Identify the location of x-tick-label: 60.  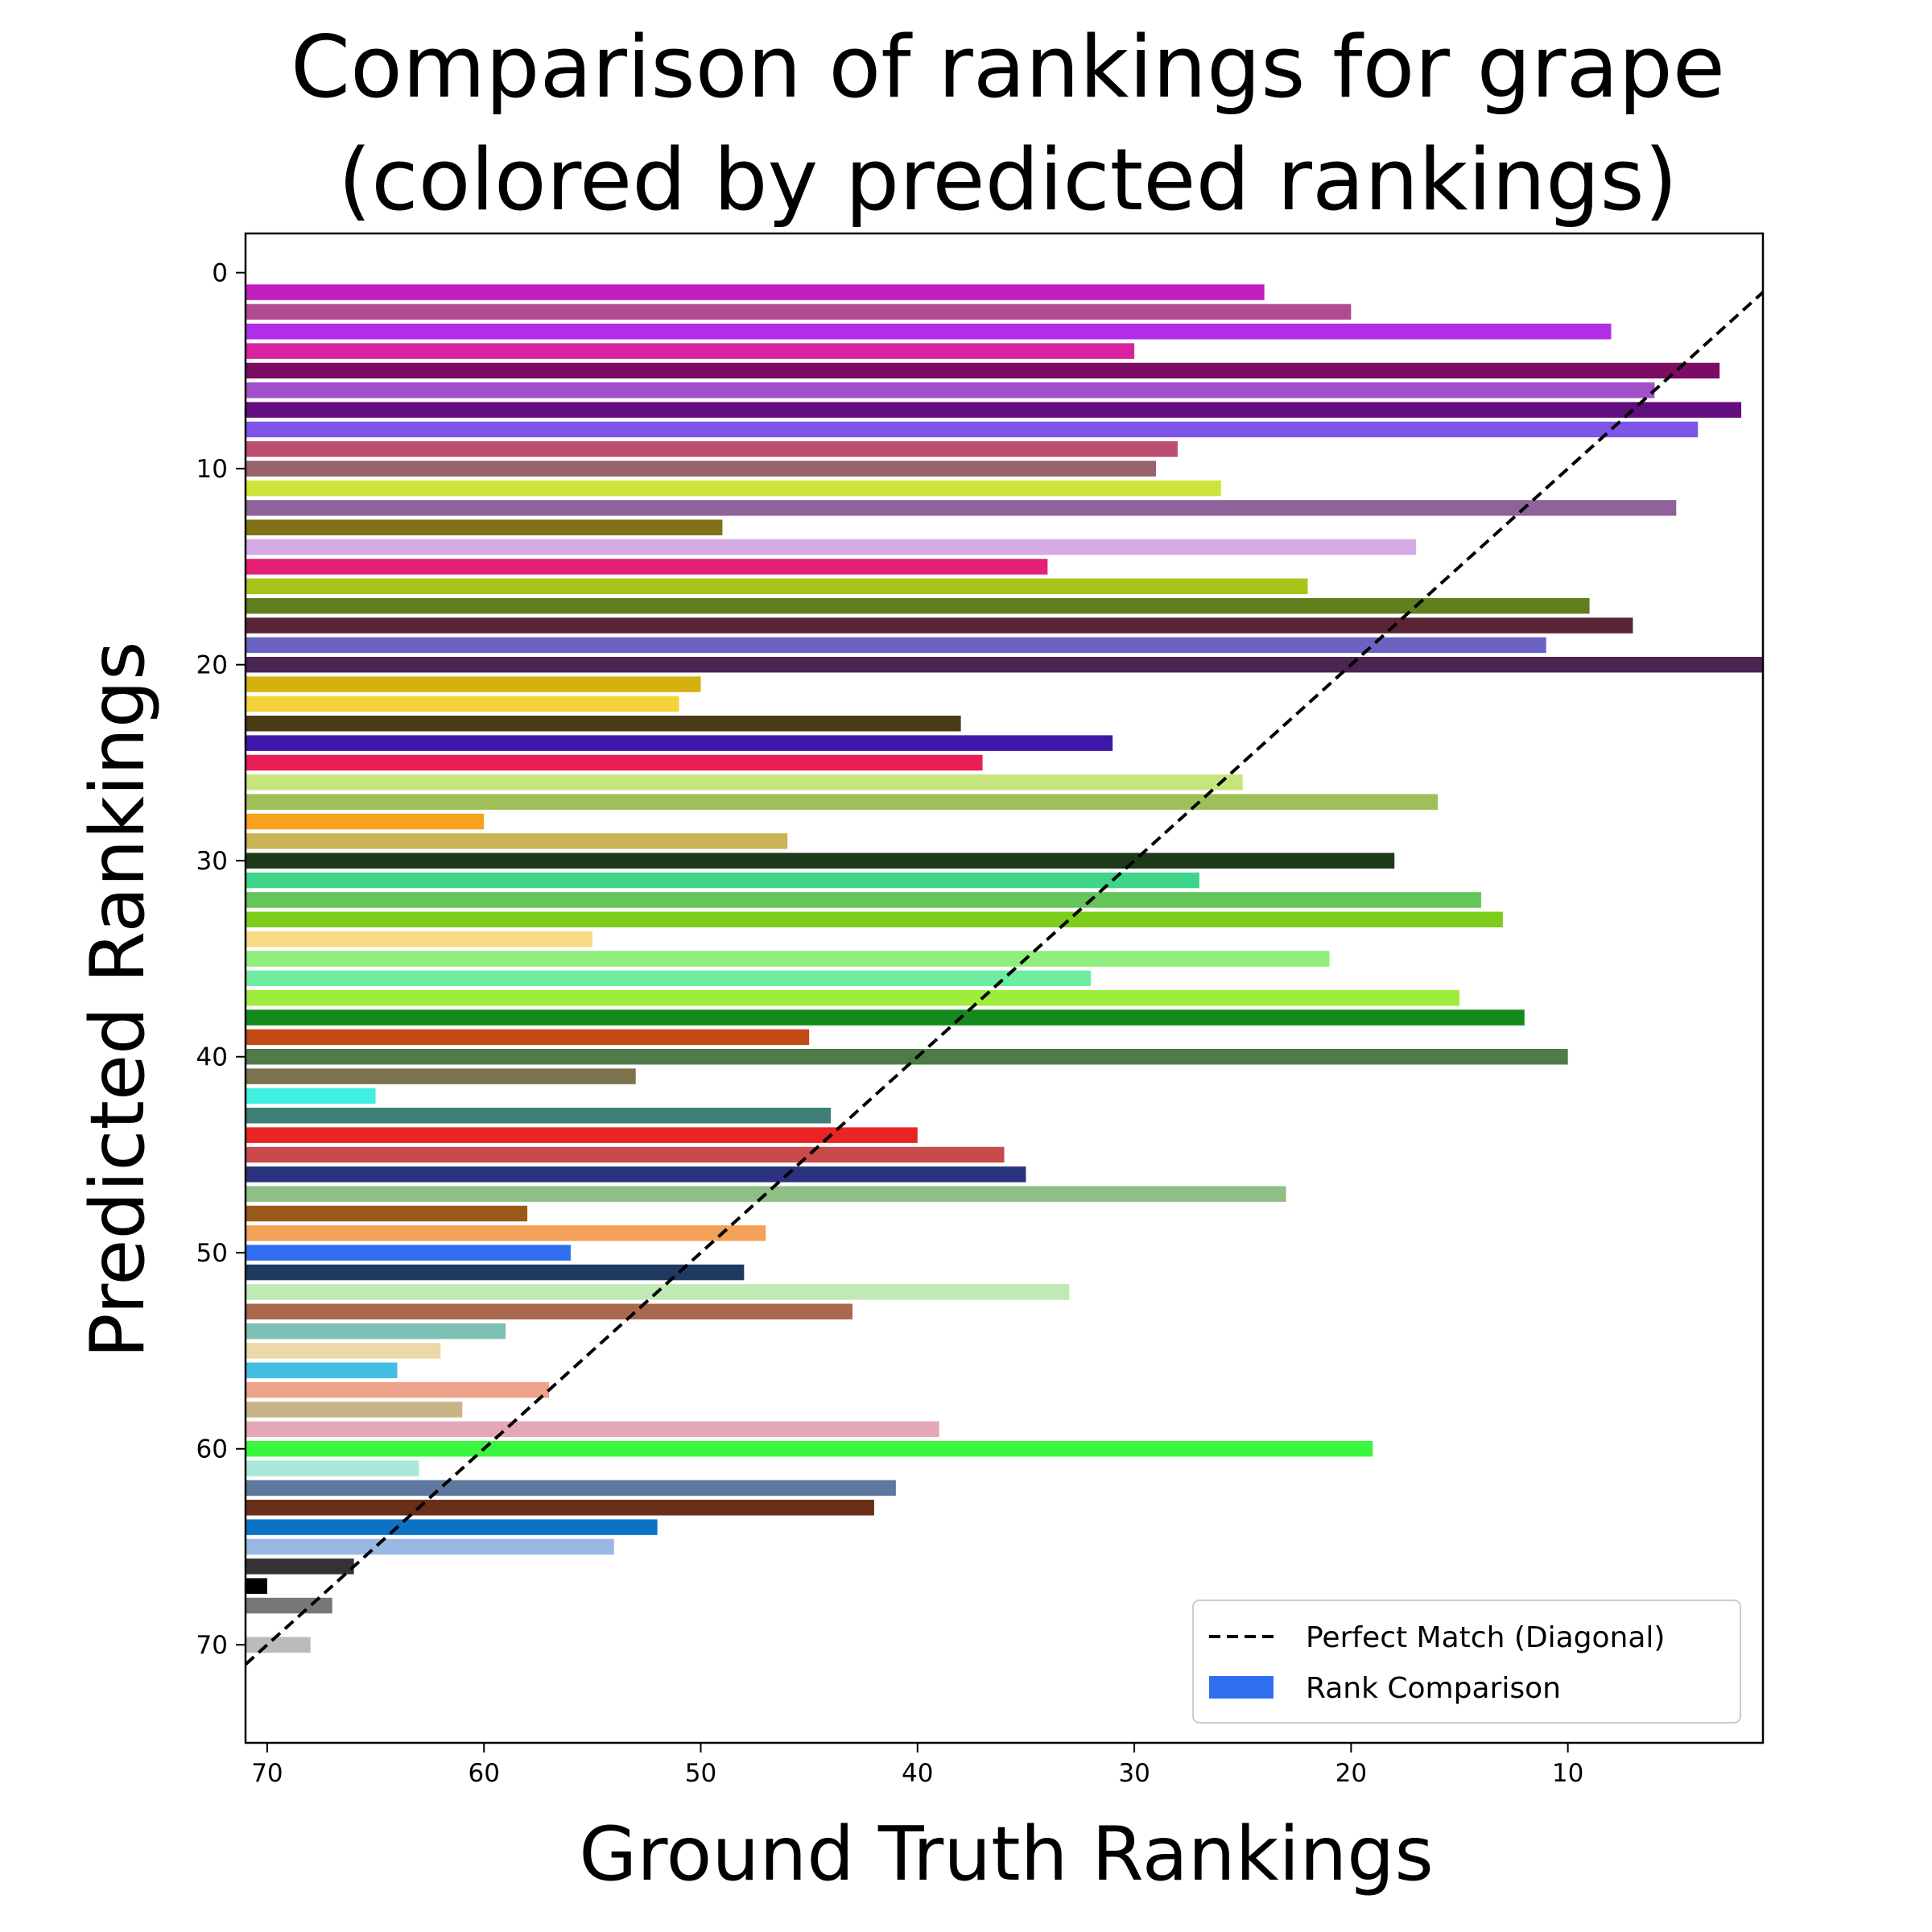
(483, 1773).